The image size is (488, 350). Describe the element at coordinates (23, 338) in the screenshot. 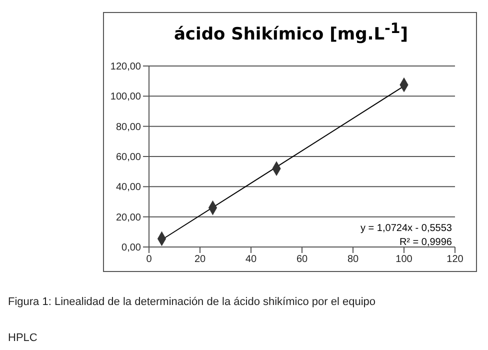

I see `text: HPLC` at that location.